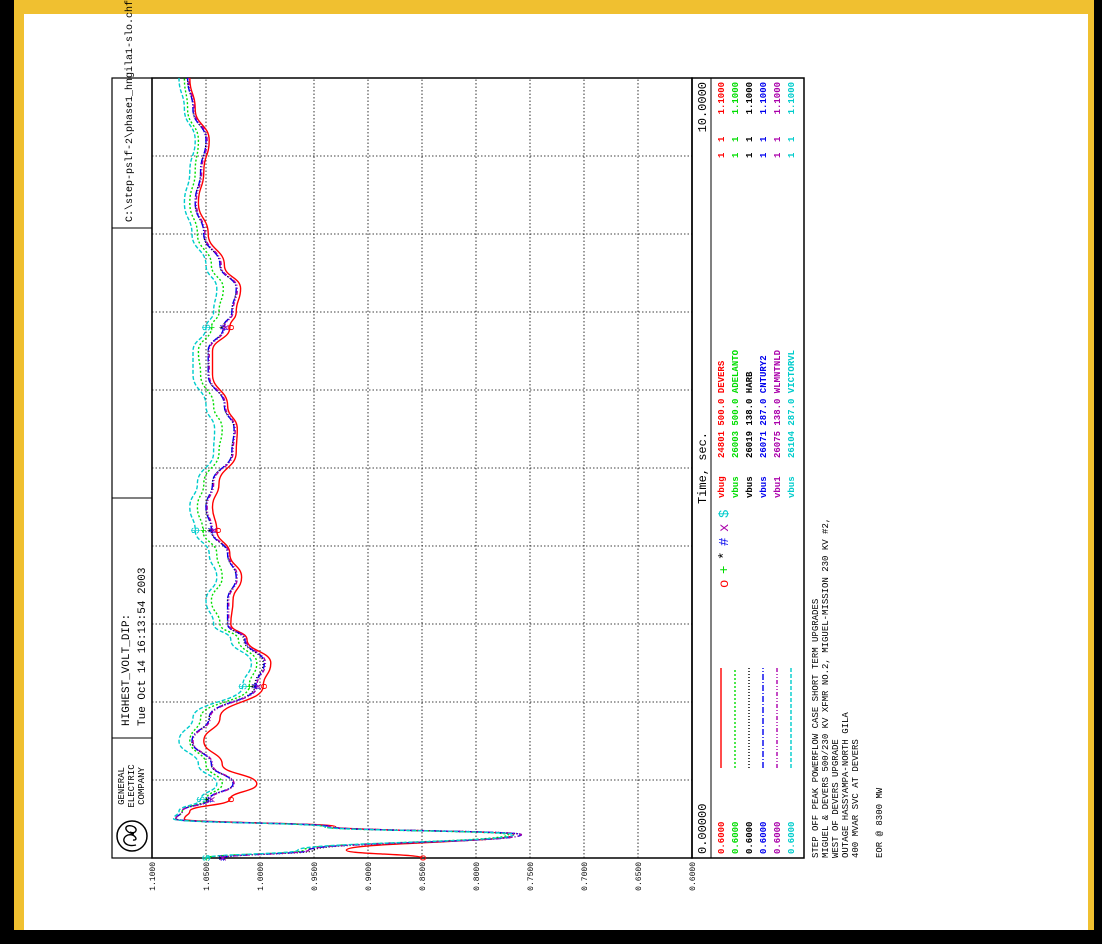 The width and height of the screenshot is (1102, 944). Describe the element at coordinates (725, 514) in the screenshot. I see `legend-marker-symbol: $` at that location.